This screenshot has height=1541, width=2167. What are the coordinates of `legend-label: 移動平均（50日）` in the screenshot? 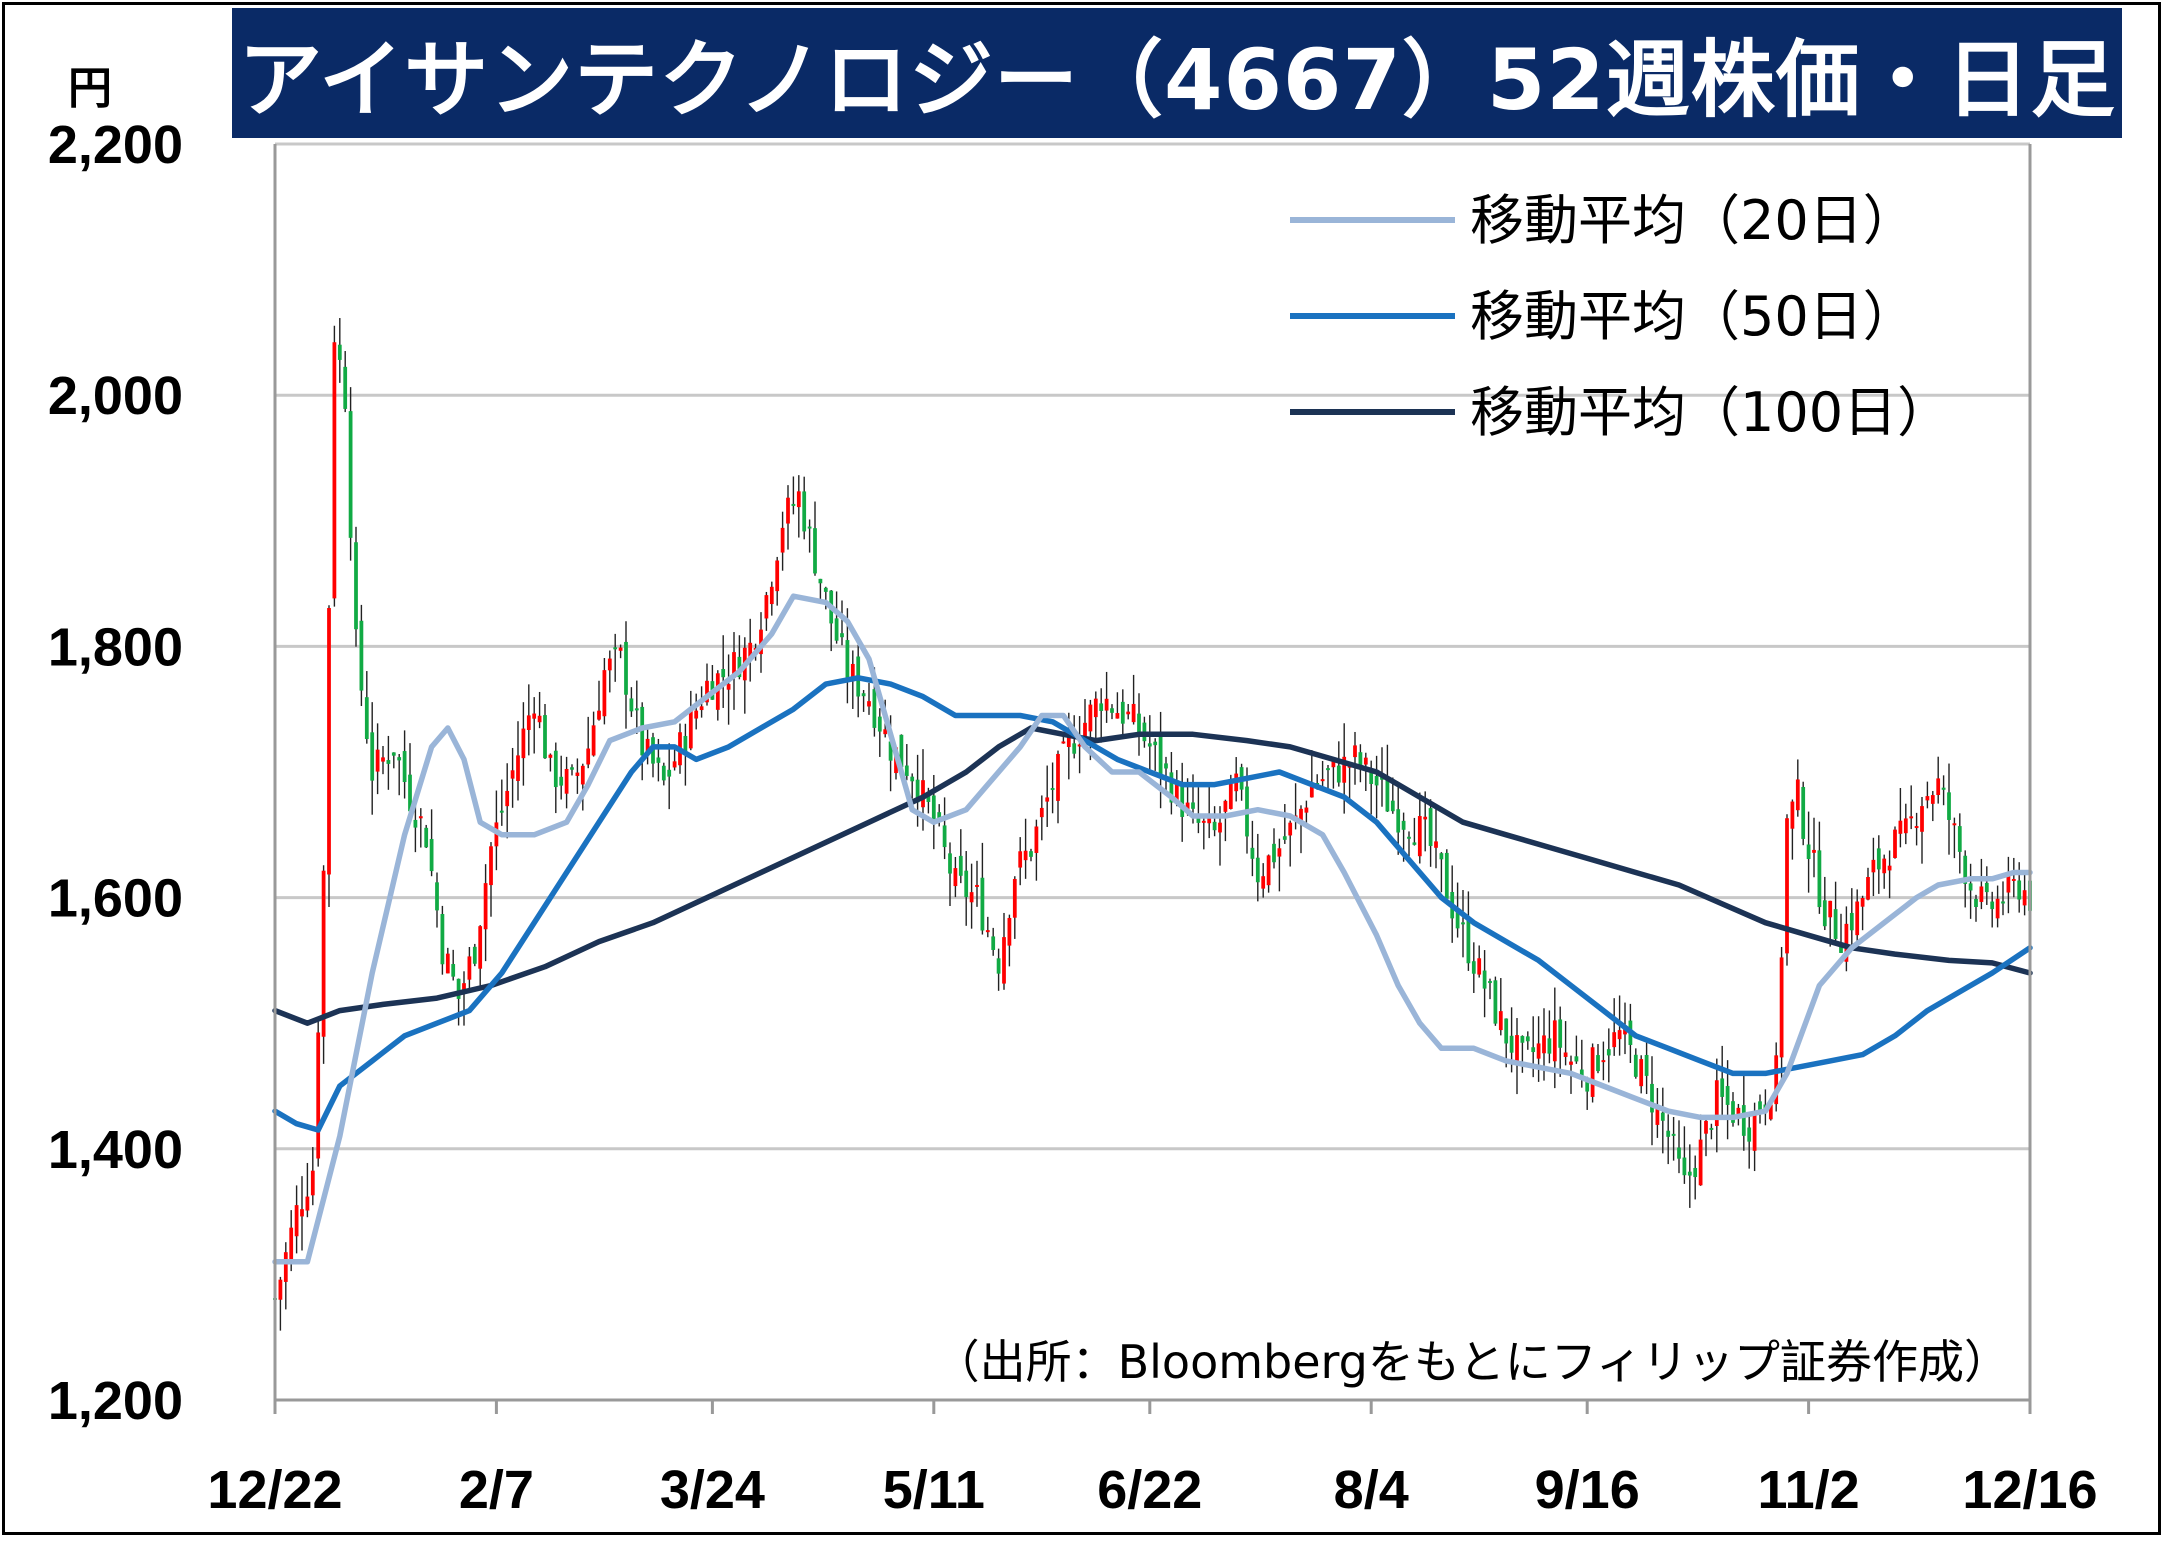 It's located at (1693, 316).